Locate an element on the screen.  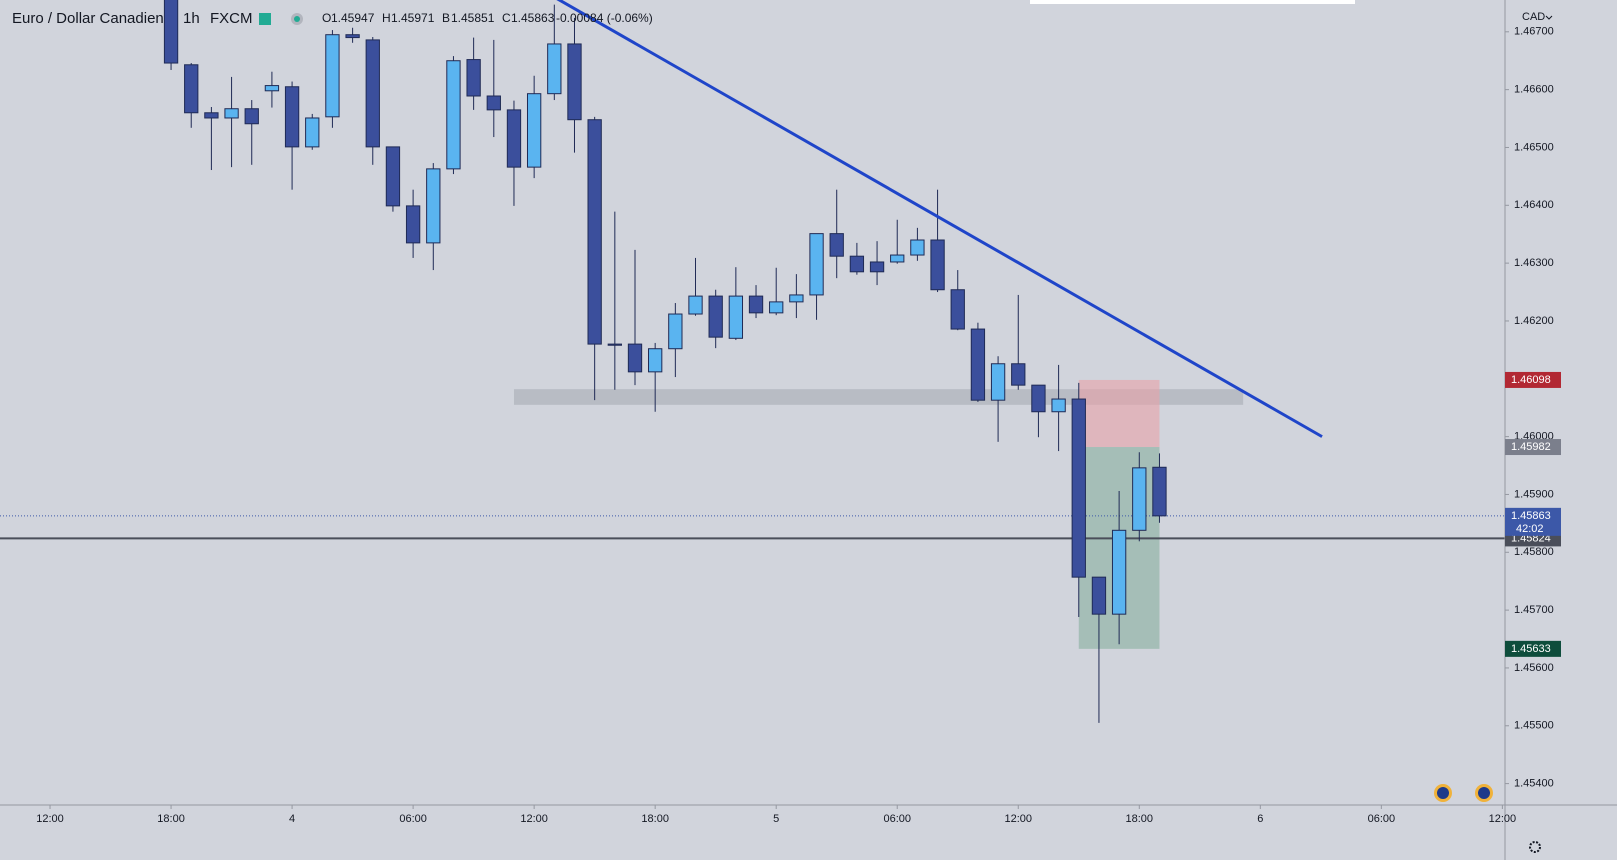
last-price-label: 1.45863 is located at coordinates (1531, 516).